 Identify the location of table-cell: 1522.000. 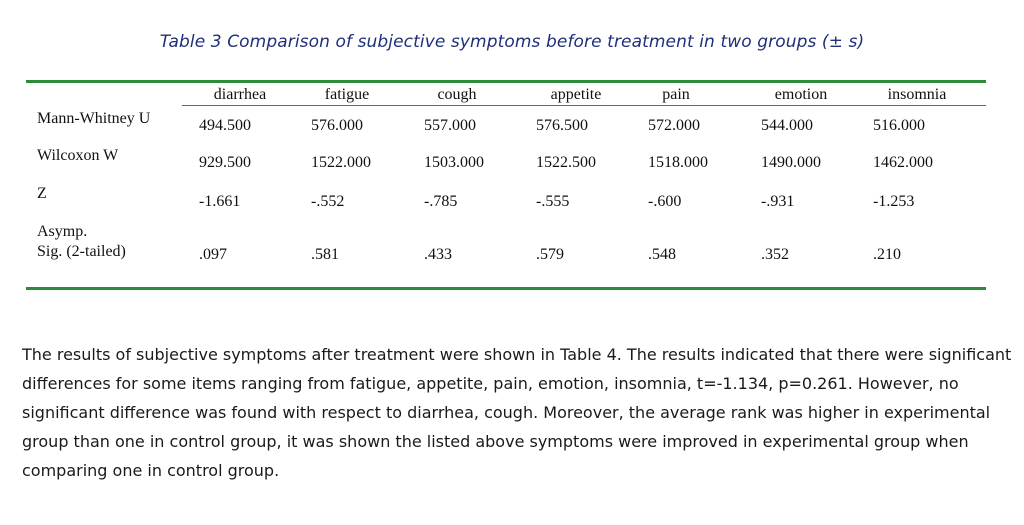
(341, 162).